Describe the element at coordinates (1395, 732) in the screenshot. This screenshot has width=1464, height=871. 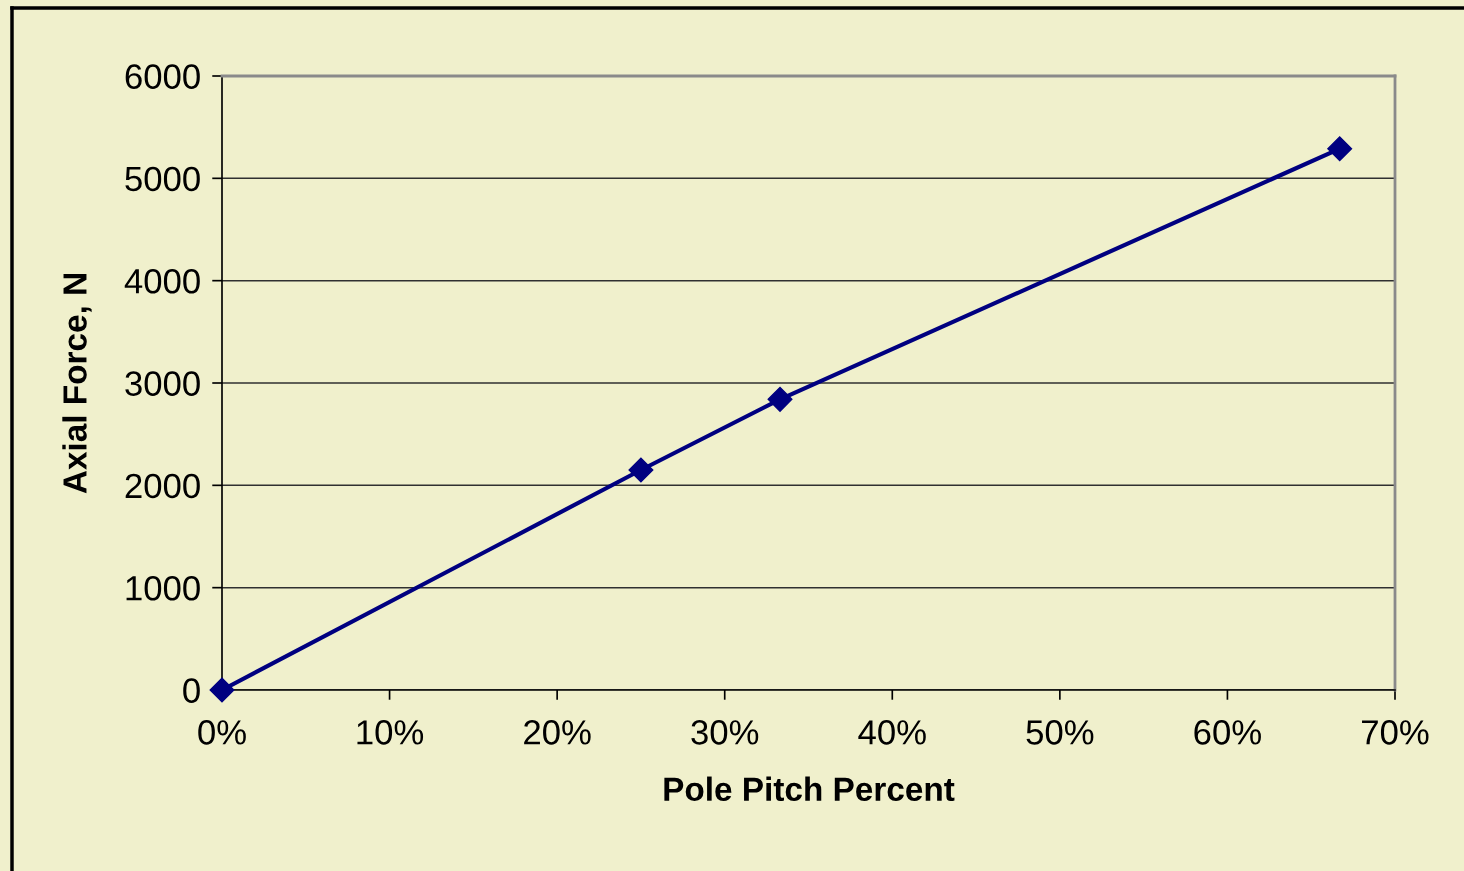
I see `x-tick-label: 70%` at that location.